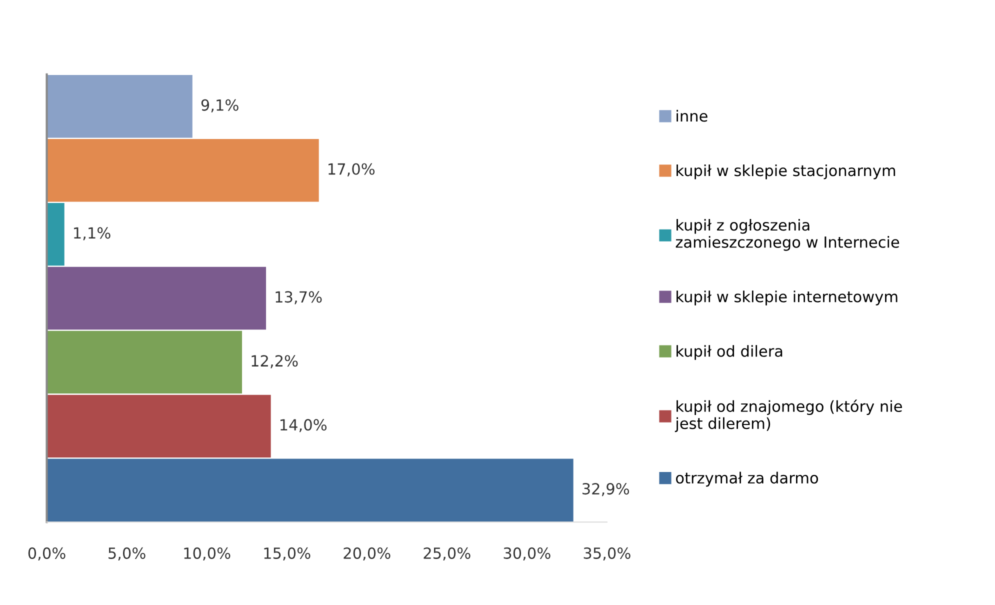 The image size is (995, 605). I want to click on data-label: 14,0%, so click(303, 425).